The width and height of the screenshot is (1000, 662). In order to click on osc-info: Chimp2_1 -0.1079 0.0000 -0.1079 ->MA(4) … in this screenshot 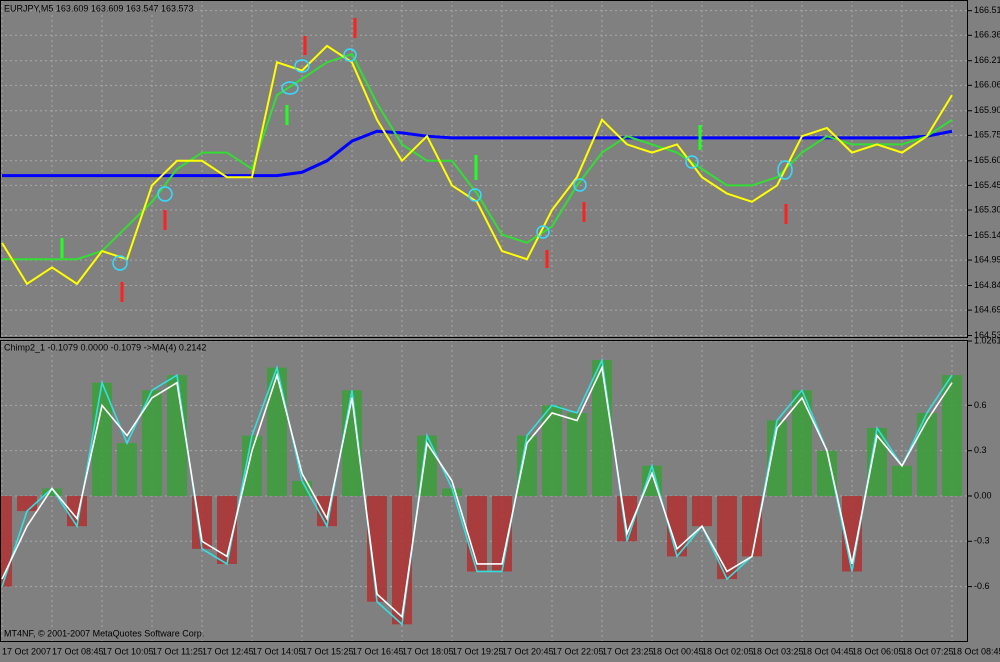, I will do `click(105, 347)`.